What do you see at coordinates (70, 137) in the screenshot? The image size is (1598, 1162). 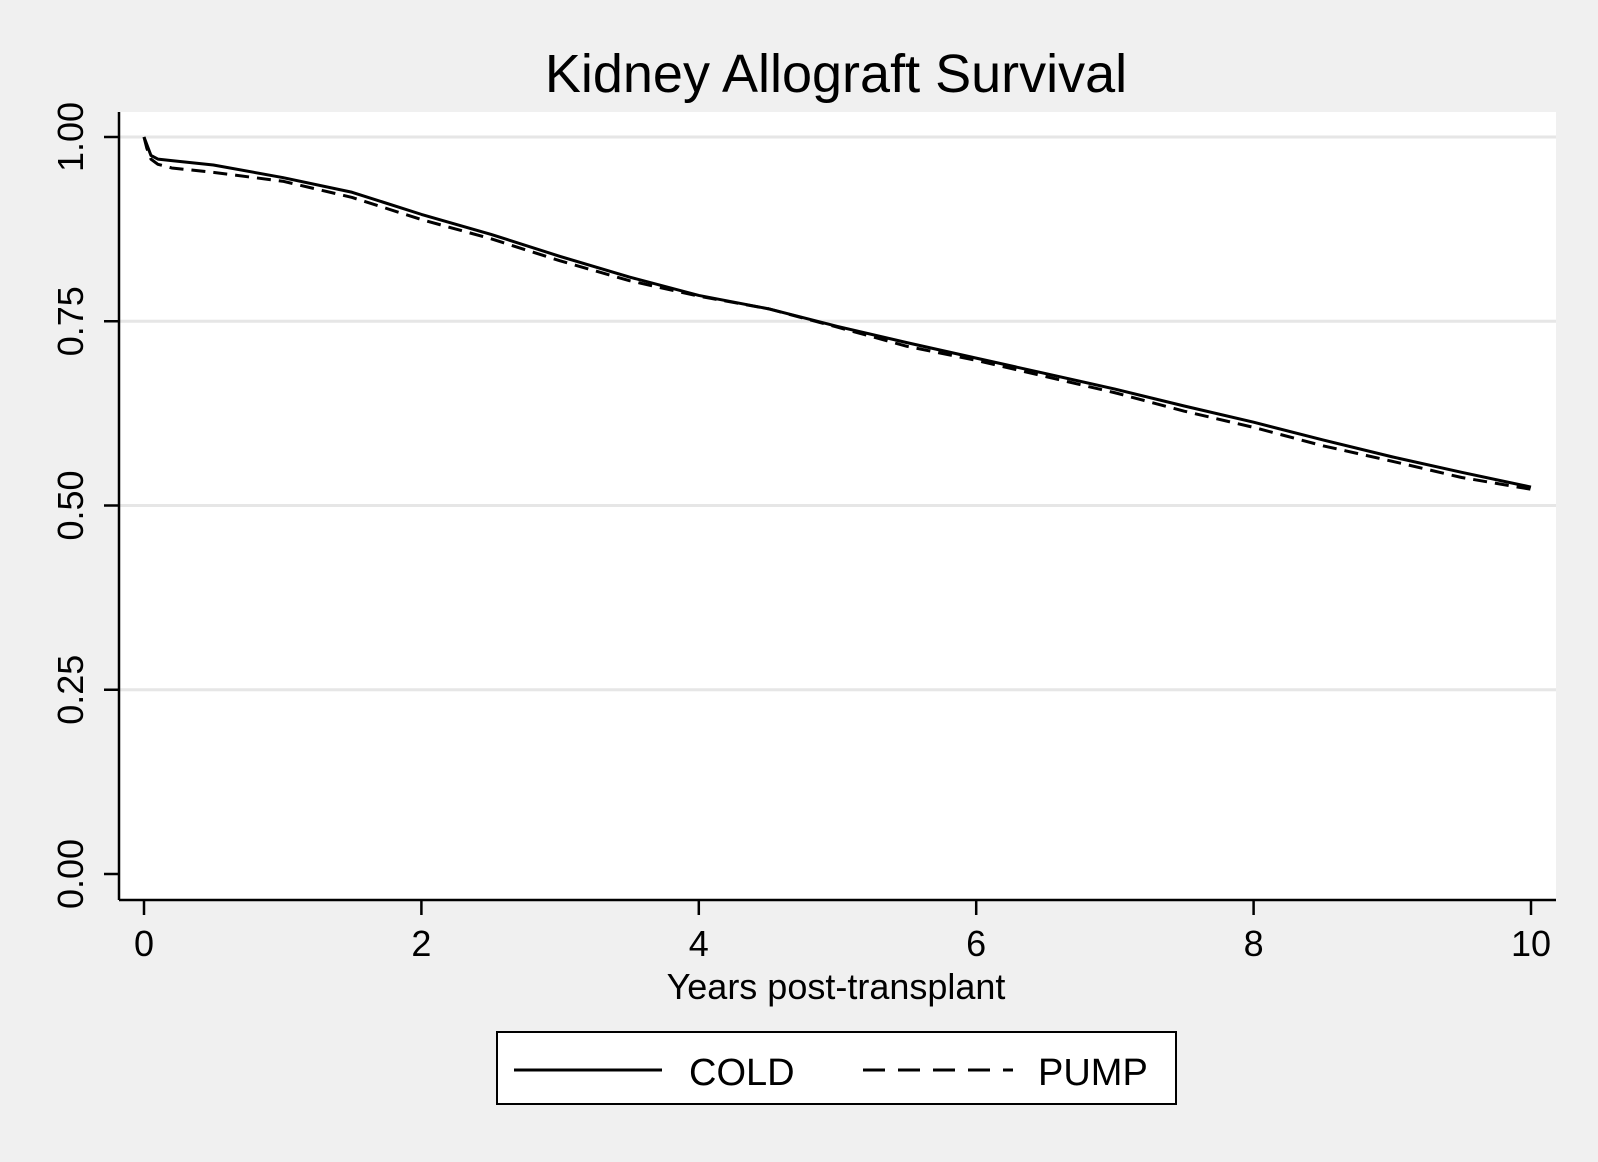 I see `y-tick-label-4: 1.00` at bounding box center [70, 137].